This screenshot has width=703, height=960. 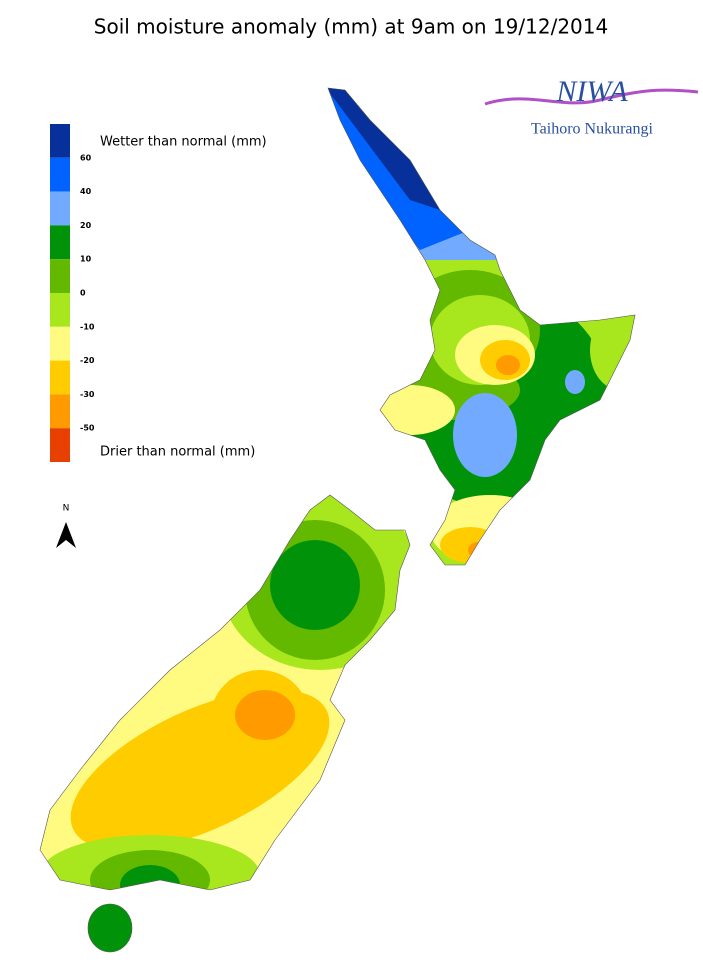 What do you see at coordinates (177, 452) in the screenshot?
I see `legend-drier-label: Drier than normal (mm)` at bounding box center [177, 452].